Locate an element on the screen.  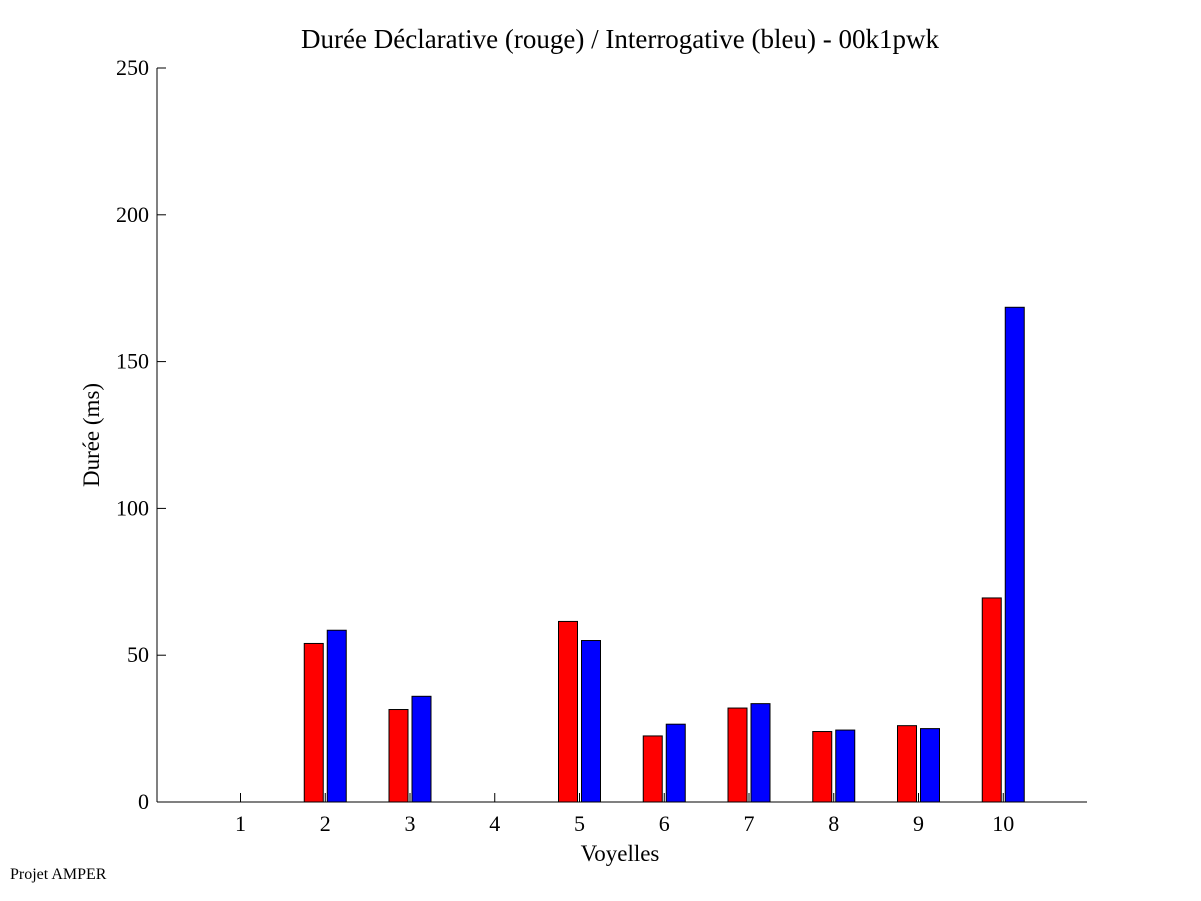
x-tick-label: 4 is located at coordinates (494, 823).